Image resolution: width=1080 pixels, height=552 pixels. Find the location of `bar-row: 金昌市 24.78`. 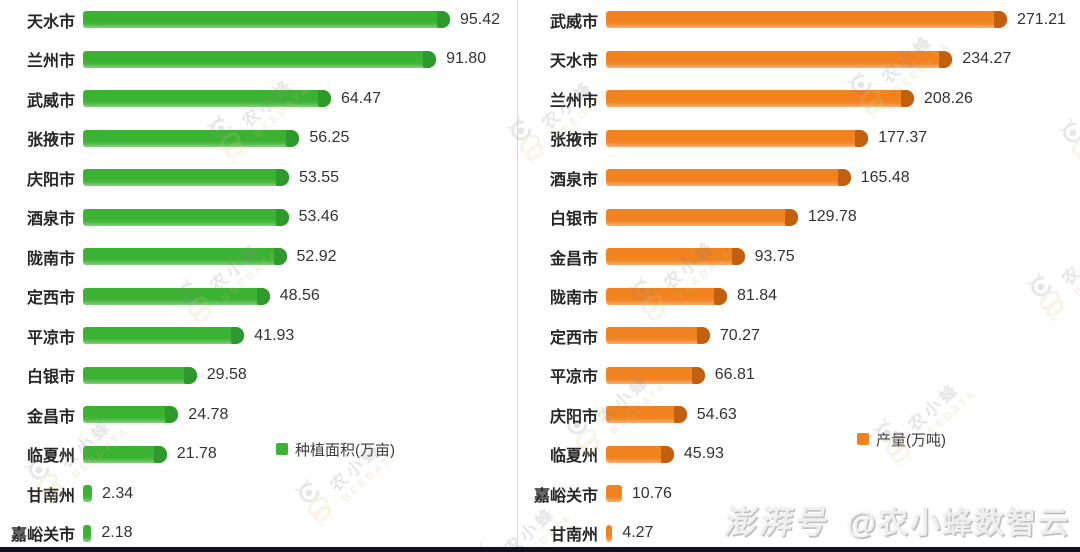

bar-row: 金昌市 24.78 is located at coordinates (258, 415).